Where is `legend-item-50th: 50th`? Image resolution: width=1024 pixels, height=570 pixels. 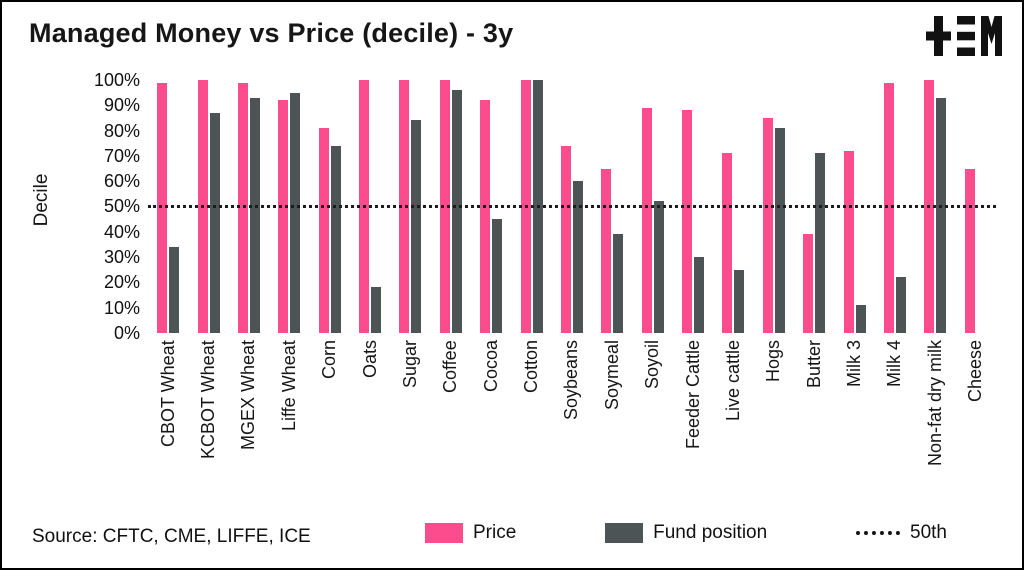 legend-item-50th: 50th is located at coordinates (901, 533).